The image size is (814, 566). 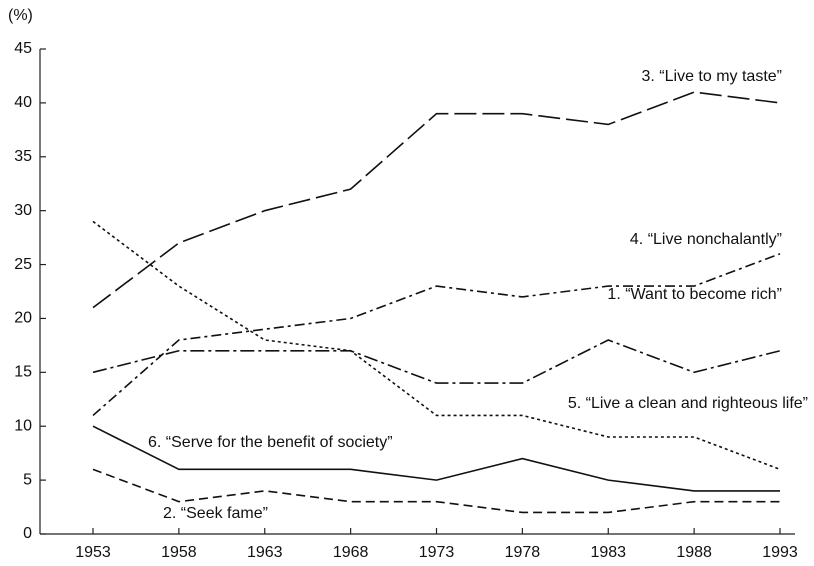 What do you see at coordinates (712, 76) in the screenshot?
I see `series-label: 3. “Live to my taste”` at bounding box center [712, 76].